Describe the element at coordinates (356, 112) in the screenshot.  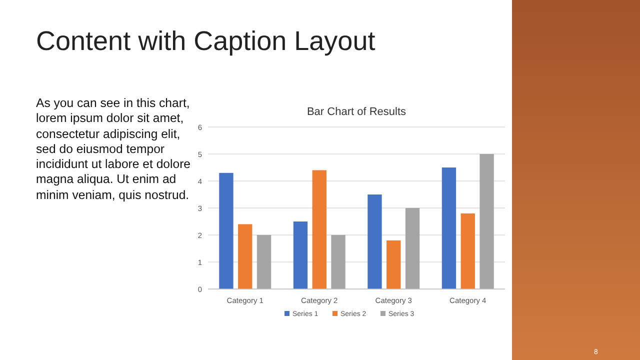
I see `chart-title: Bar Chart of Results` at that location.